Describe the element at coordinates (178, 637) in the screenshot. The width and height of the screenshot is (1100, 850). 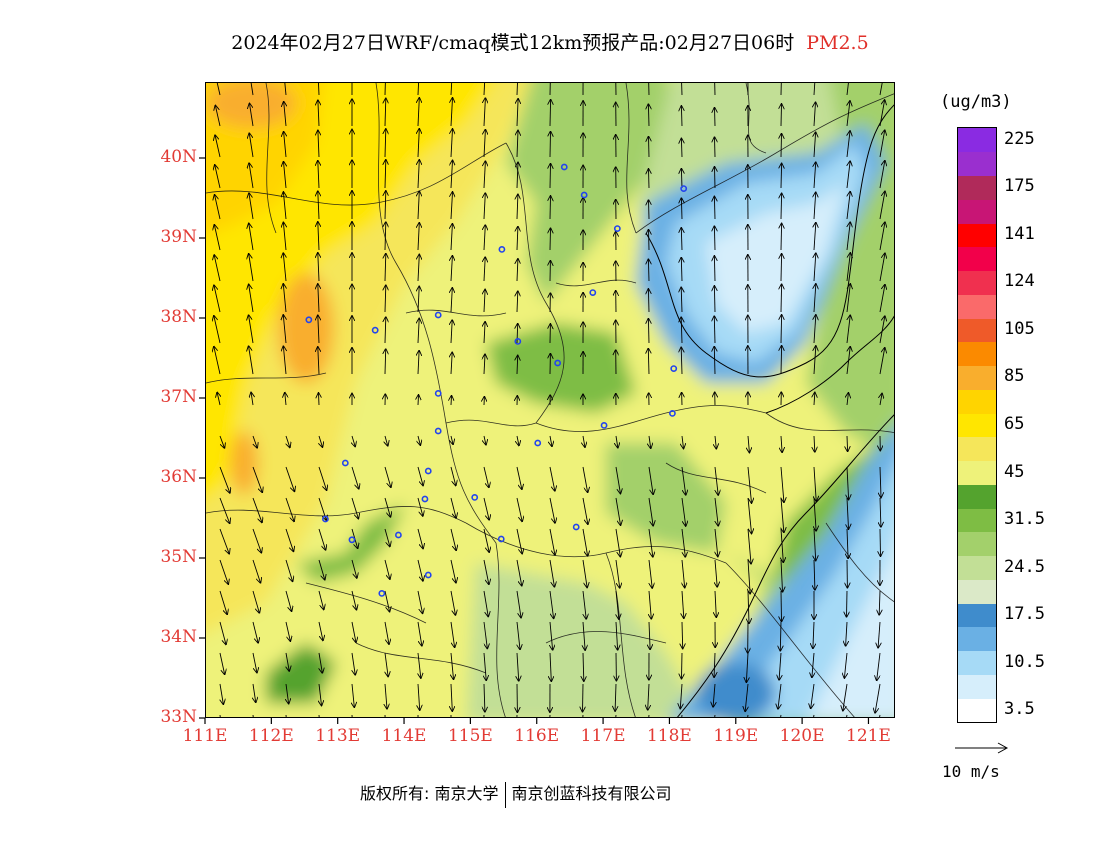
I see `lat-tick-label: 34N` at that location.